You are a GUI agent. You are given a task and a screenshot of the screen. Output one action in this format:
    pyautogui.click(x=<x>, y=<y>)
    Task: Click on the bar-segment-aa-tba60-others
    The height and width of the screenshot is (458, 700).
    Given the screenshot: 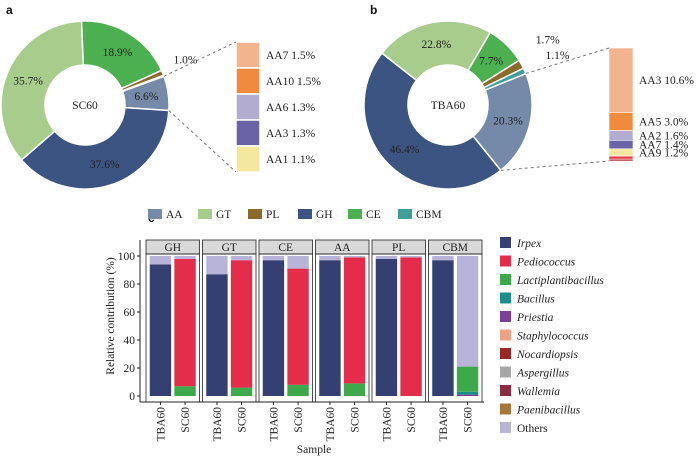 What is the action you would take?
    pyautogui.click(x=330, y=258)
    